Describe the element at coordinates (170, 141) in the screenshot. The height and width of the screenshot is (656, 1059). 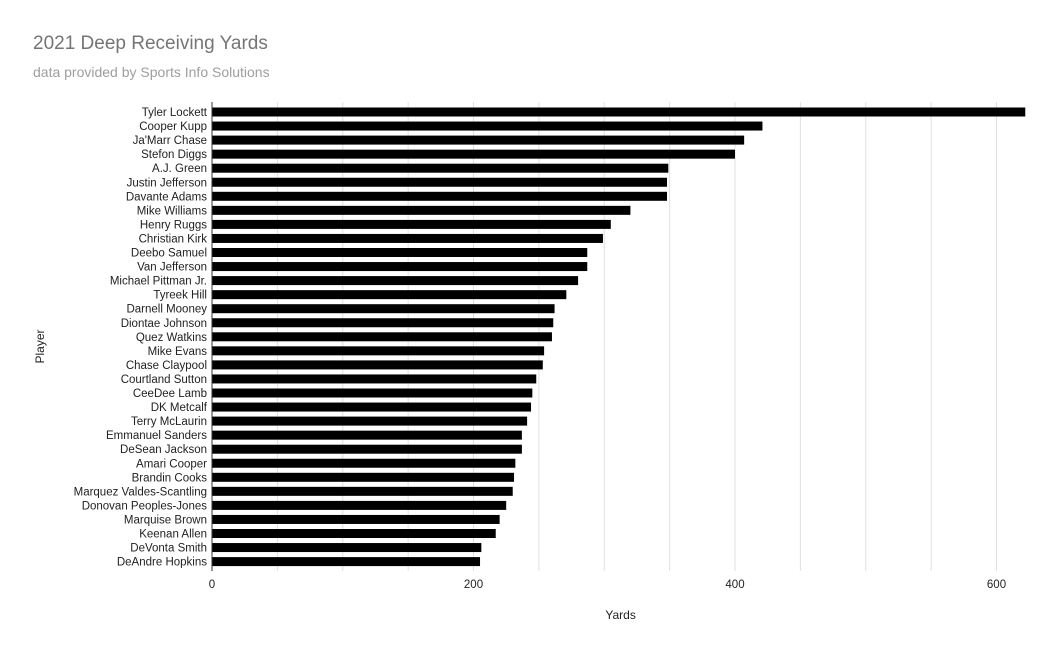
I see `y-tick-label: Ja'Marr Chase` at that location.